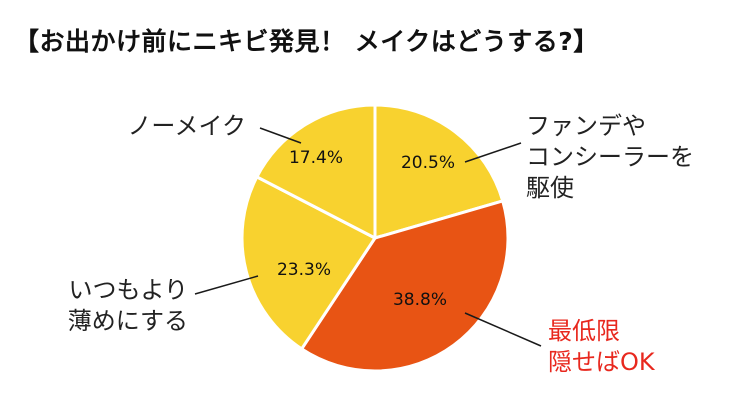 This screenshot has height=408, width=750. I want to click on slice-category-line: いつもより, so click(128, 290).